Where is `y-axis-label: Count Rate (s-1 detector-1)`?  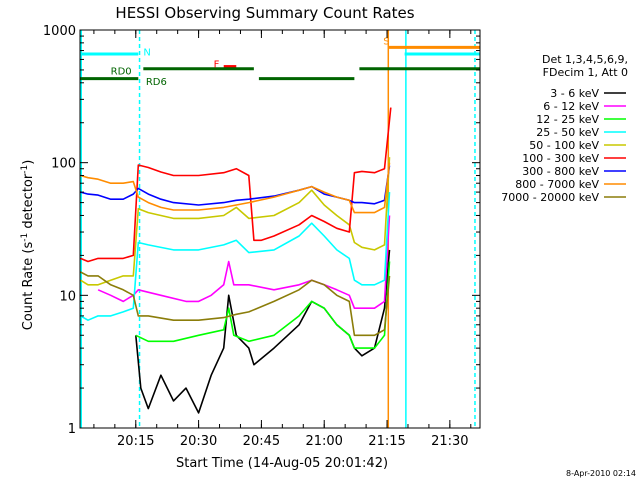 y-axis-label: Count Rate (s-1 detector-1) is located at coordinates (28, 245).